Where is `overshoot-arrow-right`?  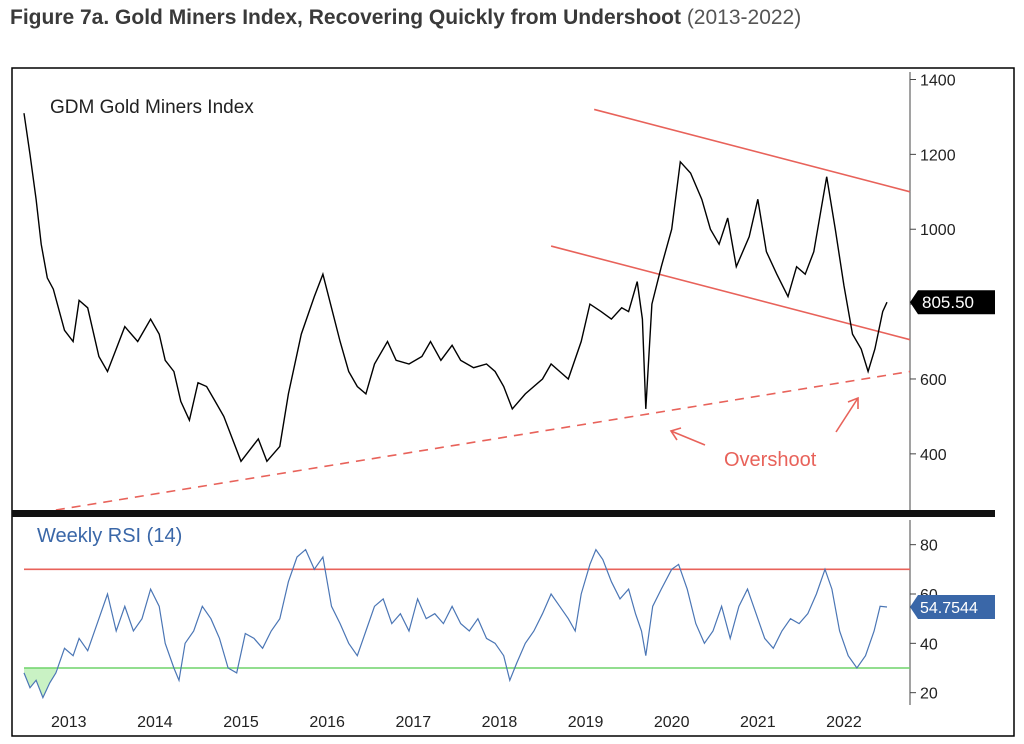 overshoot-arrow-right is located at coordinates (847, 415).